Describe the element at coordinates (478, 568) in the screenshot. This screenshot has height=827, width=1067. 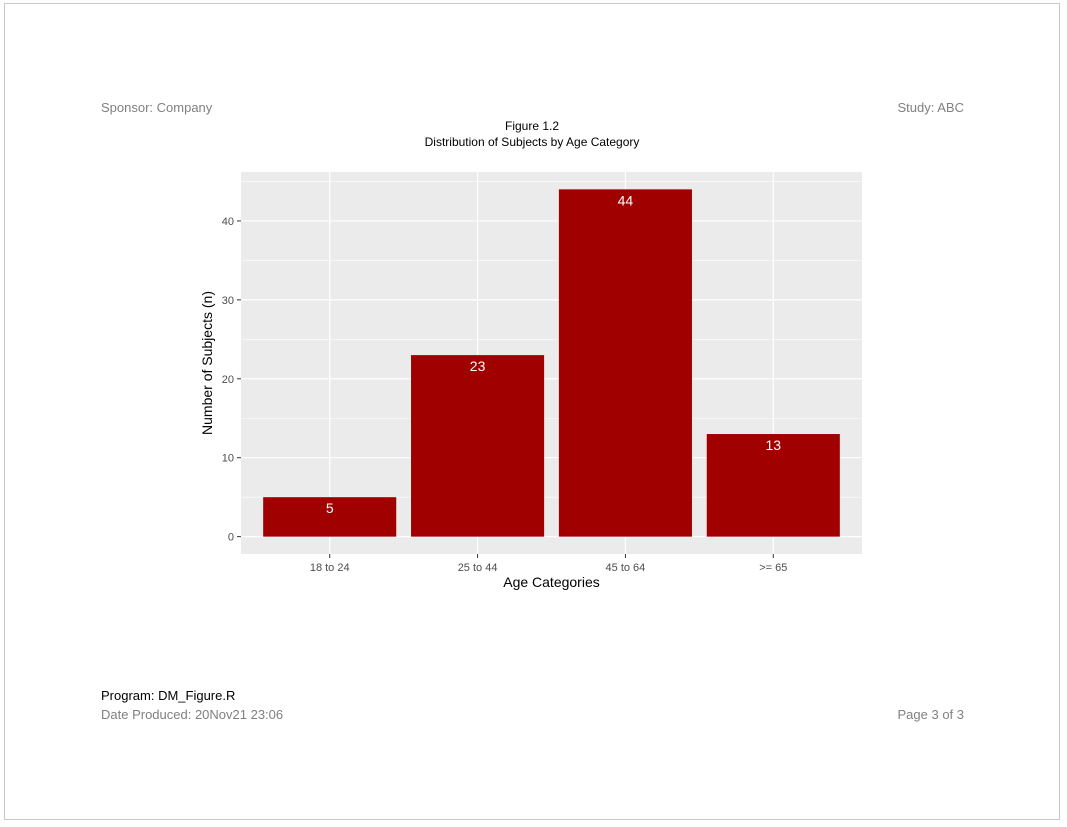
I see `x-tick-label: 25 to 44` at that location.